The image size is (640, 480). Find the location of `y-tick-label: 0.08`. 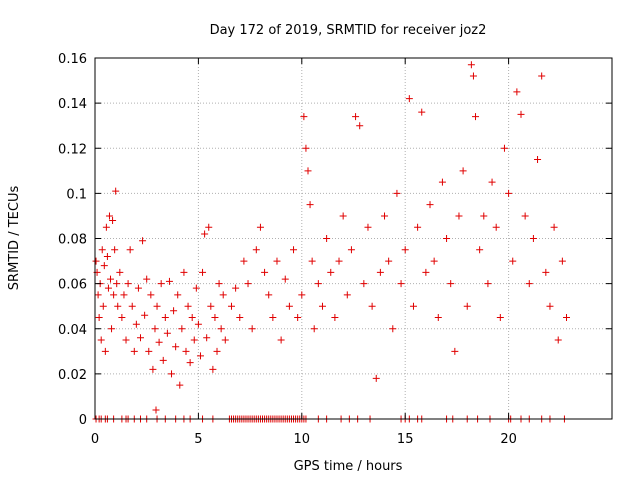

y-tick-label: 0.08 is located at coordinates (72, 240).